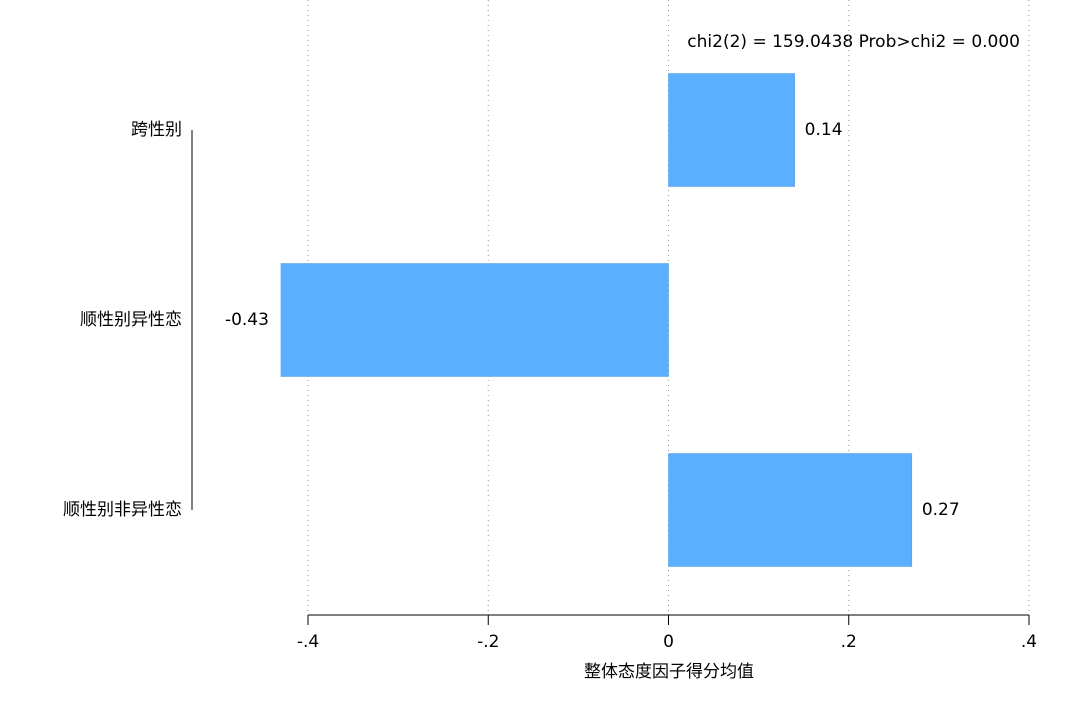  I want to click on y-tick-label: 跨性别, so click(156, 130).